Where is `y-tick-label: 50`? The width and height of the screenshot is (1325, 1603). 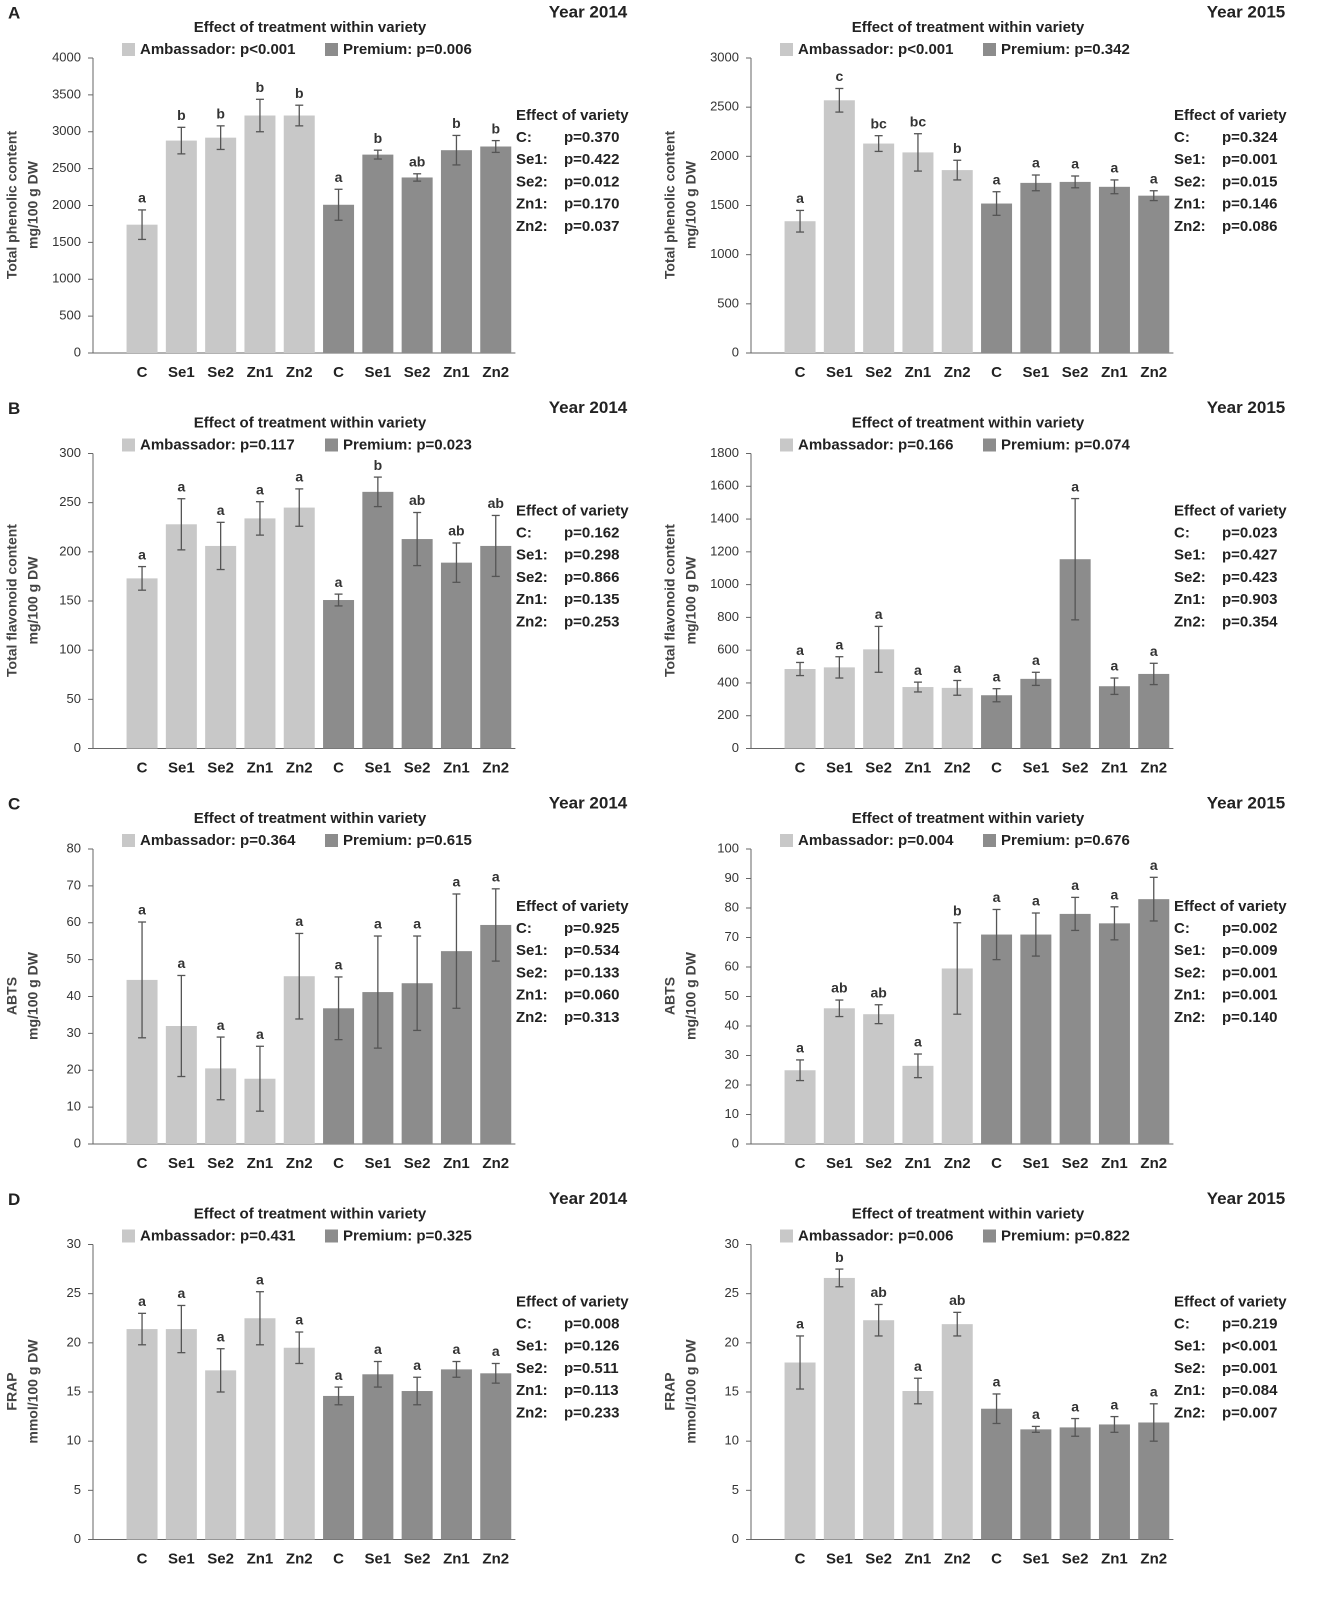 y-tick-label: 50 is located at coordinates (74, 698).